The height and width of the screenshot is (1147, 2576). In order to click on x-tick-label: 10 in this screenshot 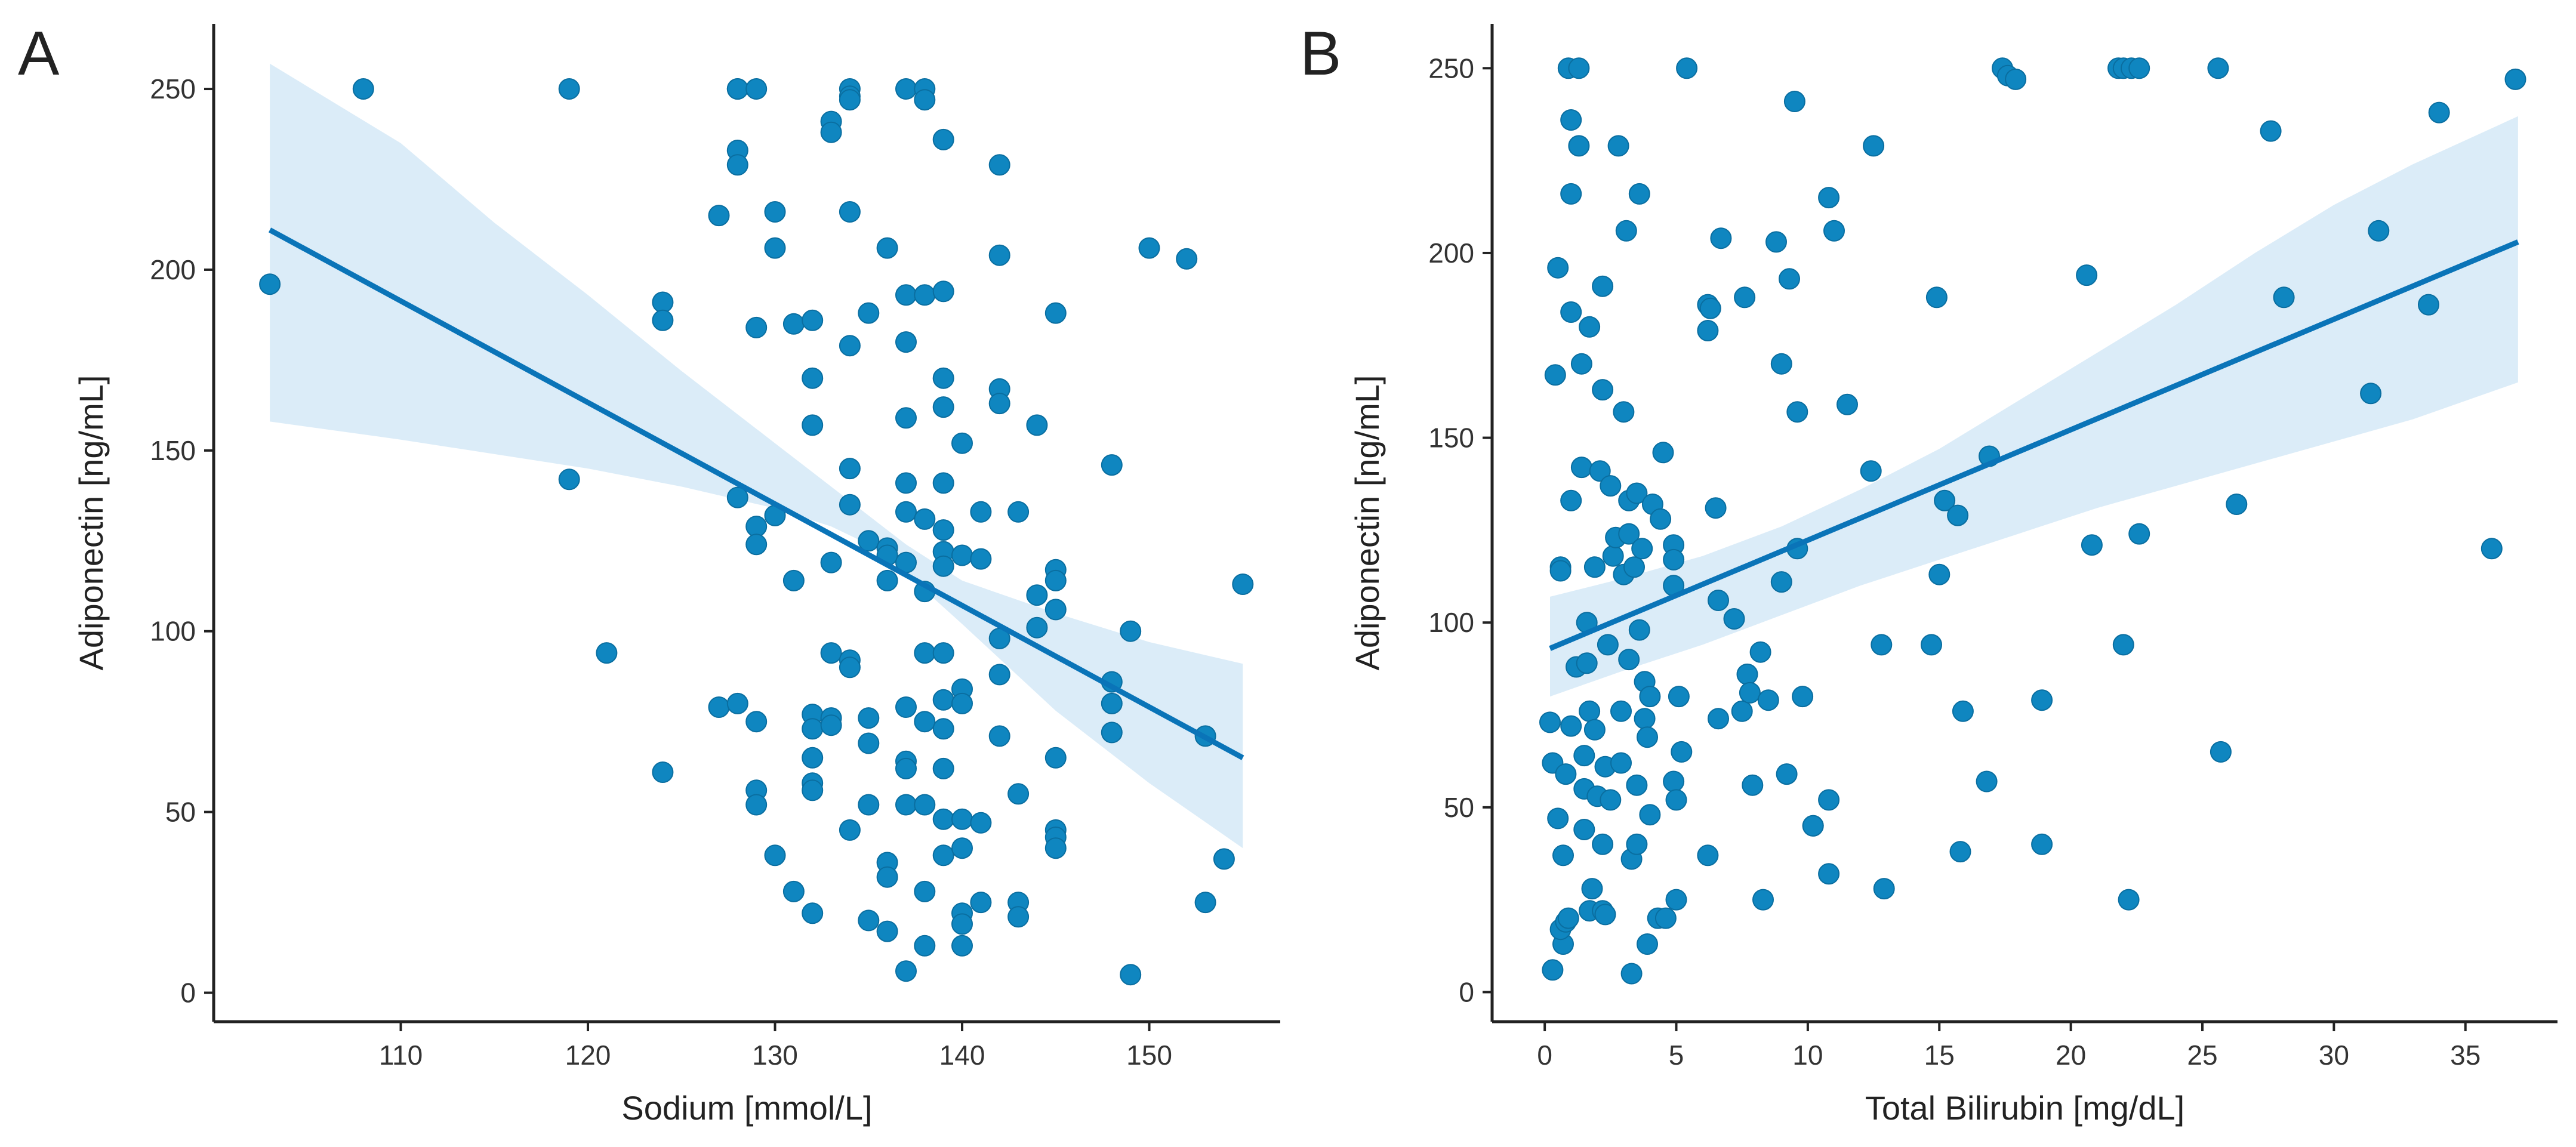, I will do `click(1807, 1055)`.